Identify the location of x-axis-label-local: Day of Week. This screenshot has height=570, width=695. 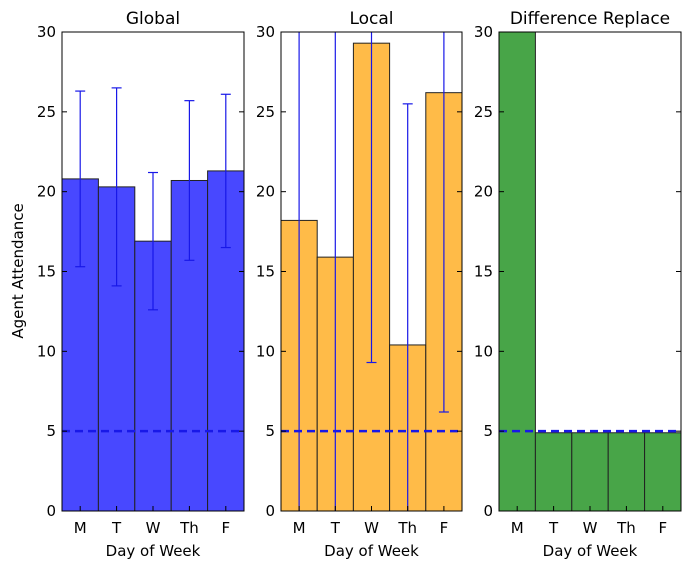
(371, 551).